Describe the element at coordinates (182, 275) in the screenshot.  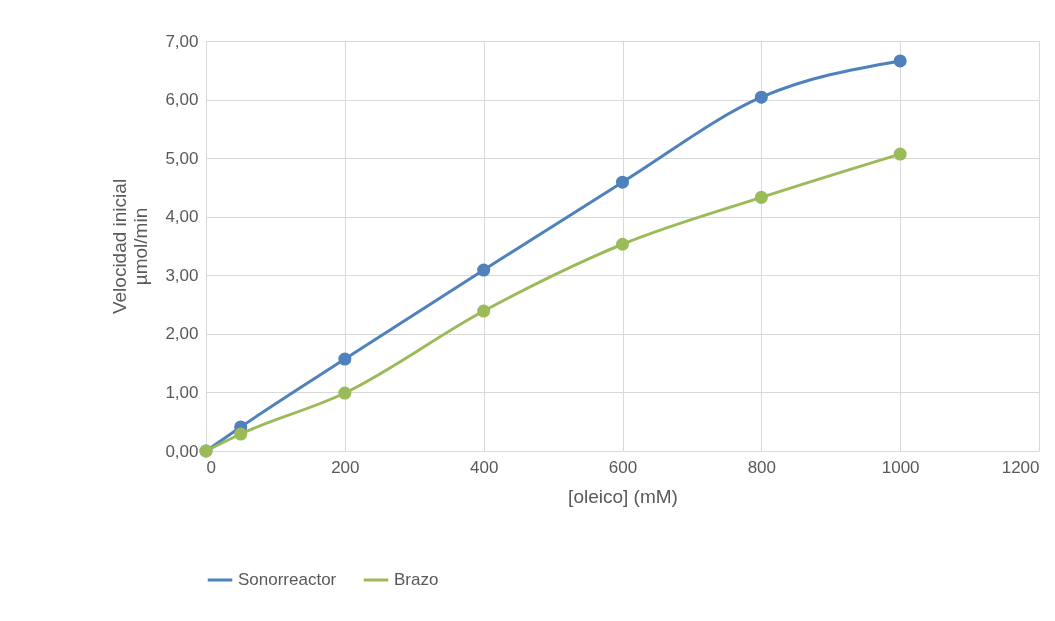
I see `y-tick-label: 3,00` at that location.